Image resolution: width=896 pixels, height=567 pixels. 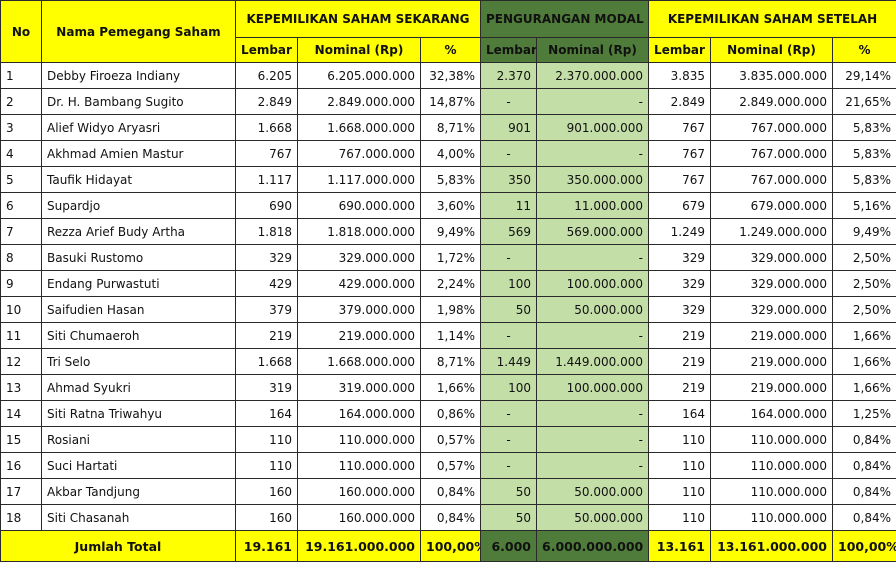 I want to click on cell-aft-lembar: 2.849, so click(x=679, y=101).